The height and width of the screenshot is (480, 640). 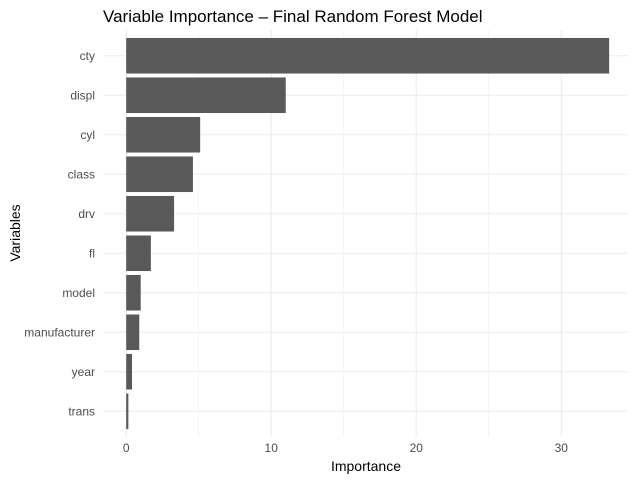 What do you see at coordinates (87, 135) in the screenshot?
I see `y-tick-label: cyl` at bounding box center [87, 135].